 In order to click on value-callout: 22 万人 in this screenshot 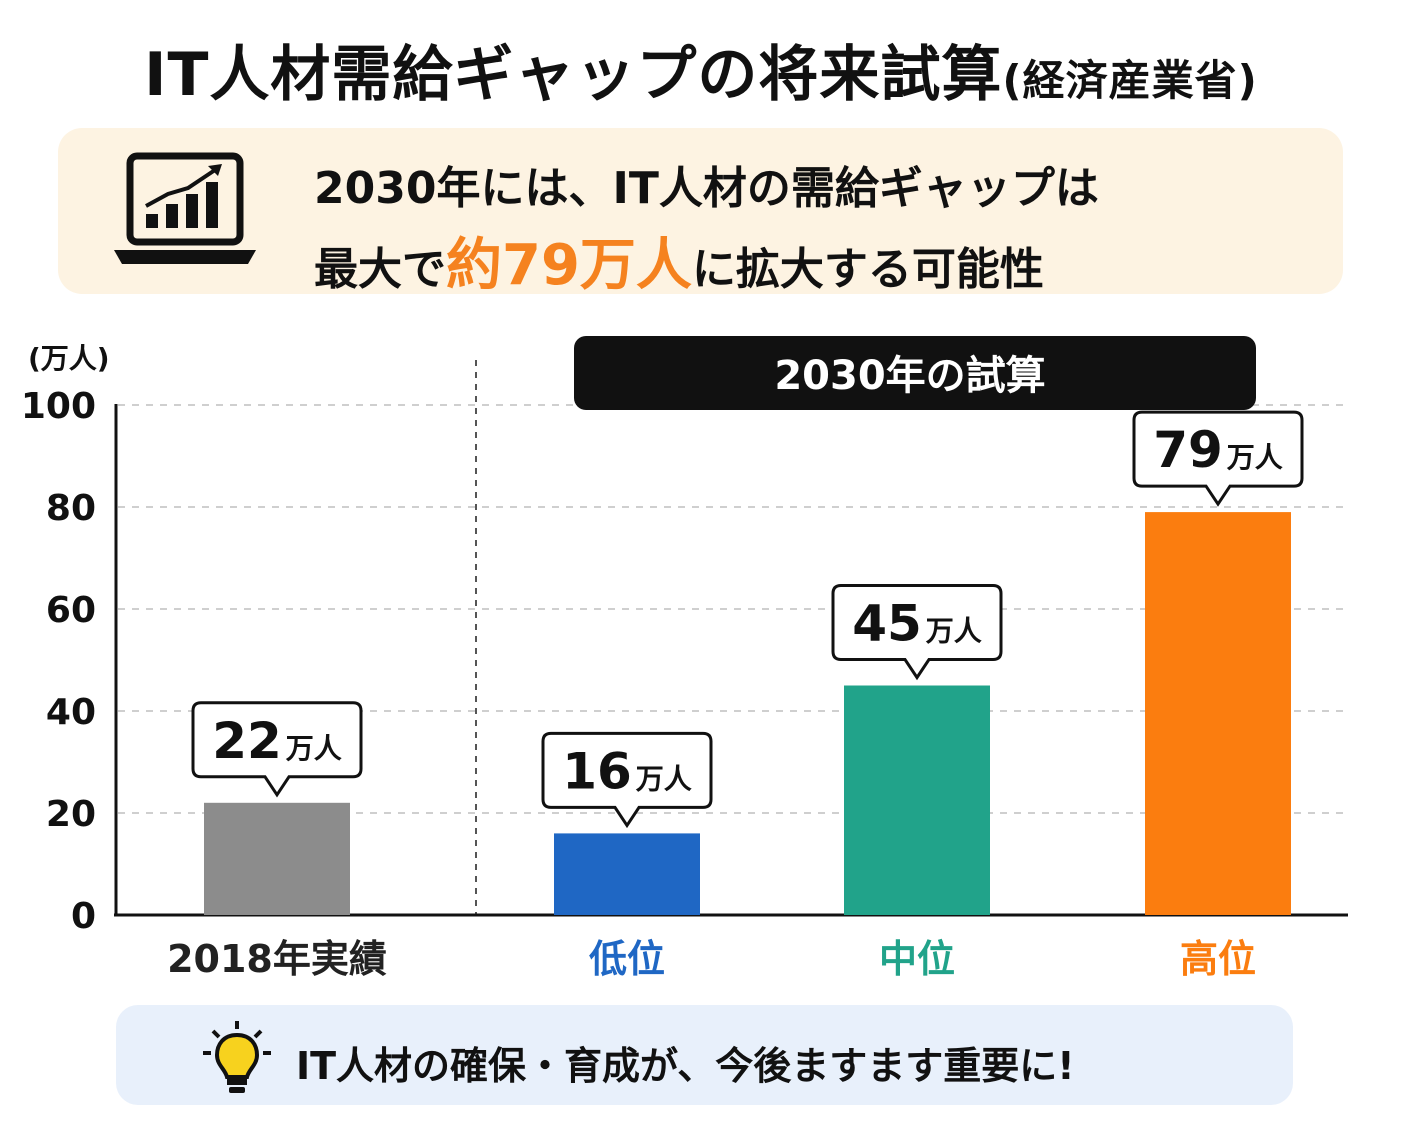, I will do `click(277, 749)`.